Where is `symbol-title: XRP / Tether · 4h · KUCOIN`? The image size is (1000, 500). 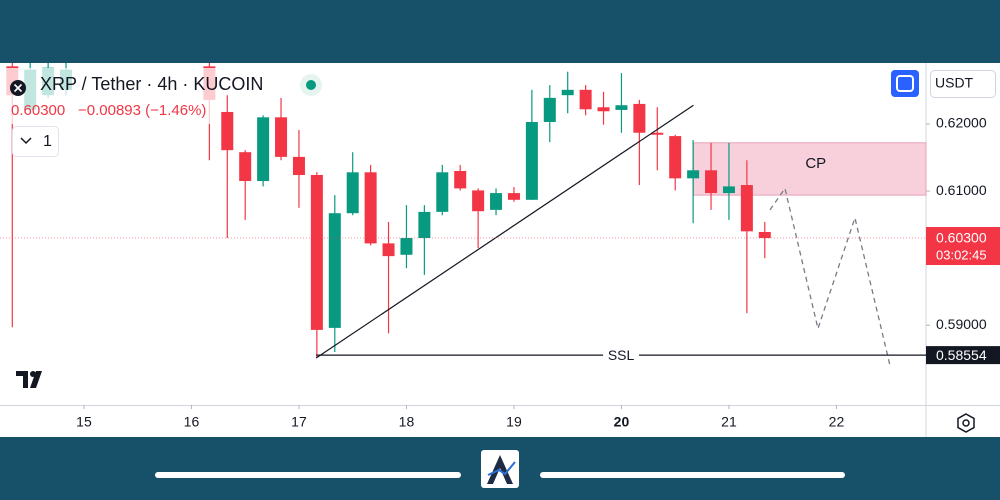
symbol-title: XRP / Tether · 4h · KUCOIN is located at coordinates (151, 84).